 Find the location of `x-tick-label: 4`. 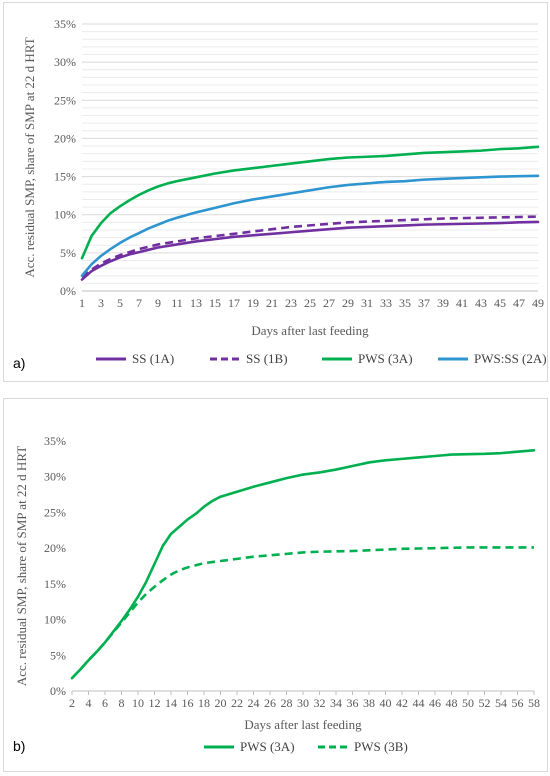

x-tick-label: 4 is located at coordinates (89, 703).